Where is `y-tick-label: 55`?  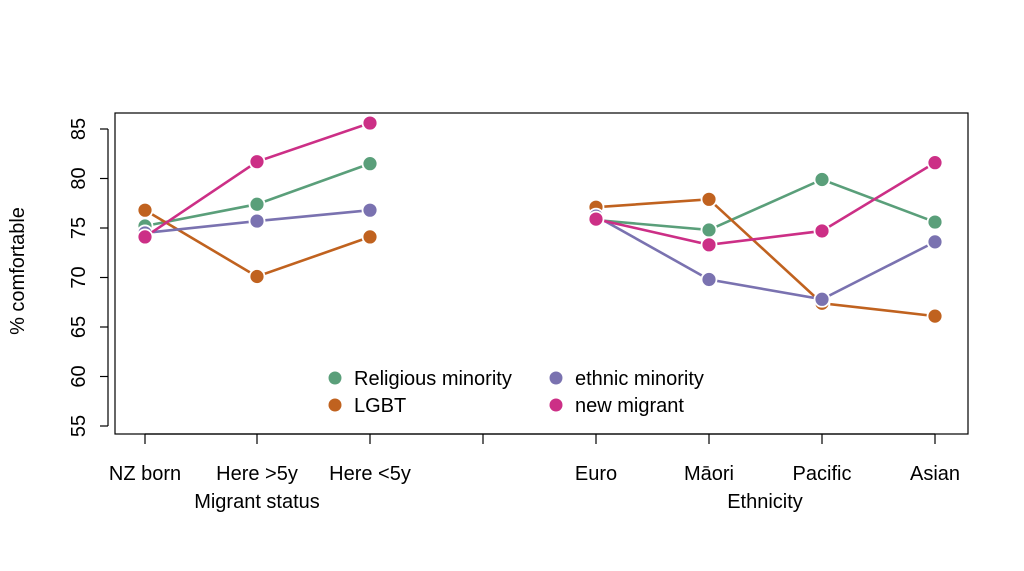 y-tick-label: 55 is located at coordinates (79, 426).